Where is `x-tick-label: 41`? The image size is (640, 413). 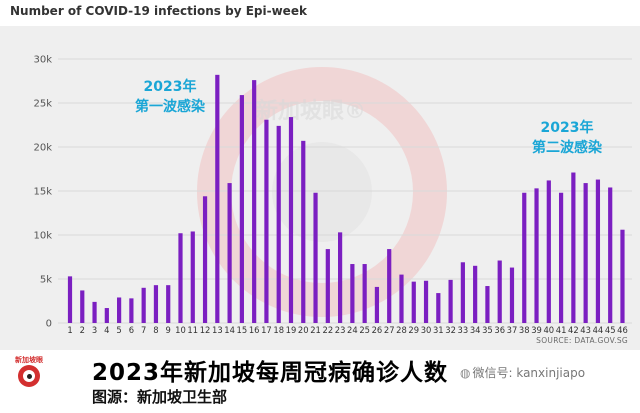 x-tick-label: 41 is located at coordinates (561, 330).